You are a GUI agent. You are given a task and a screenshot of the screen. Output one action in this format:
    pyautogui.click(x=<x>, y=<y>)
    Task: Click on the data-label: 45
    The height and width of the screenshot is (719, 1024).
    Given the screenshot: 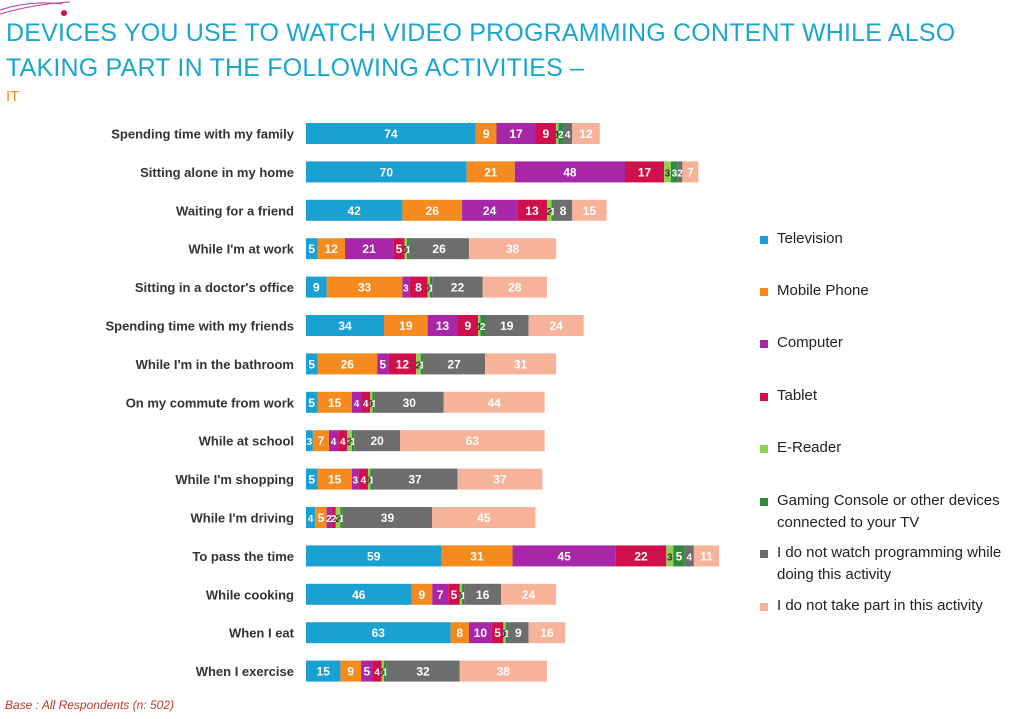 What is the action you would take?
    pyautogui.click(x=565, y=556)
    